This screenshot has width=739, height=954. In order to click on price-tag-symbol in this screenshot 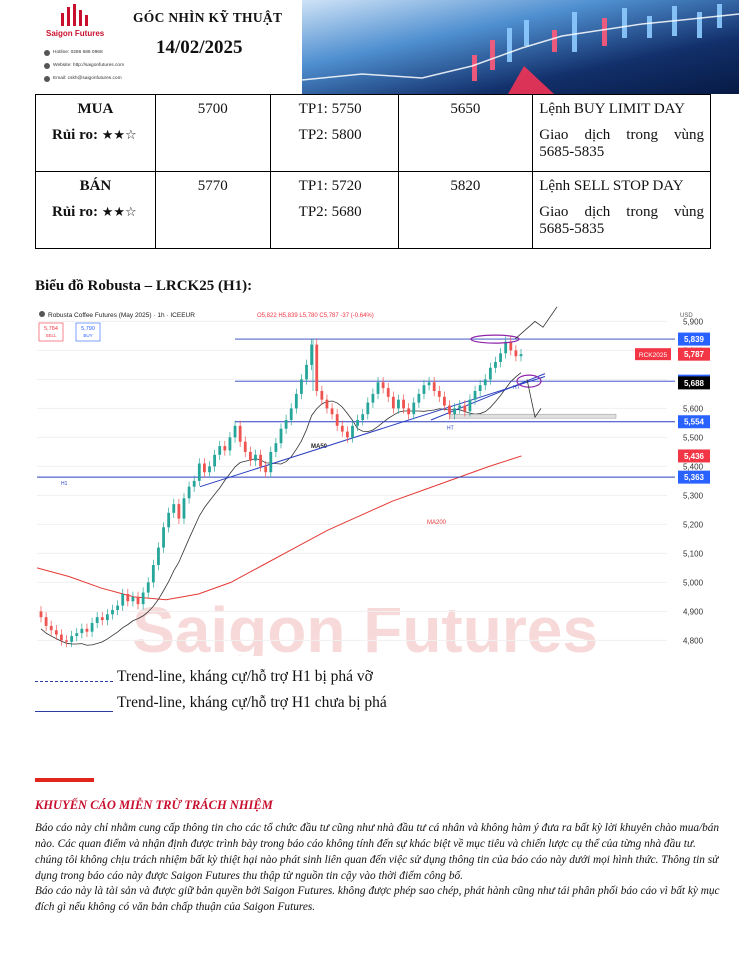, I will do `click(653, 354)`.